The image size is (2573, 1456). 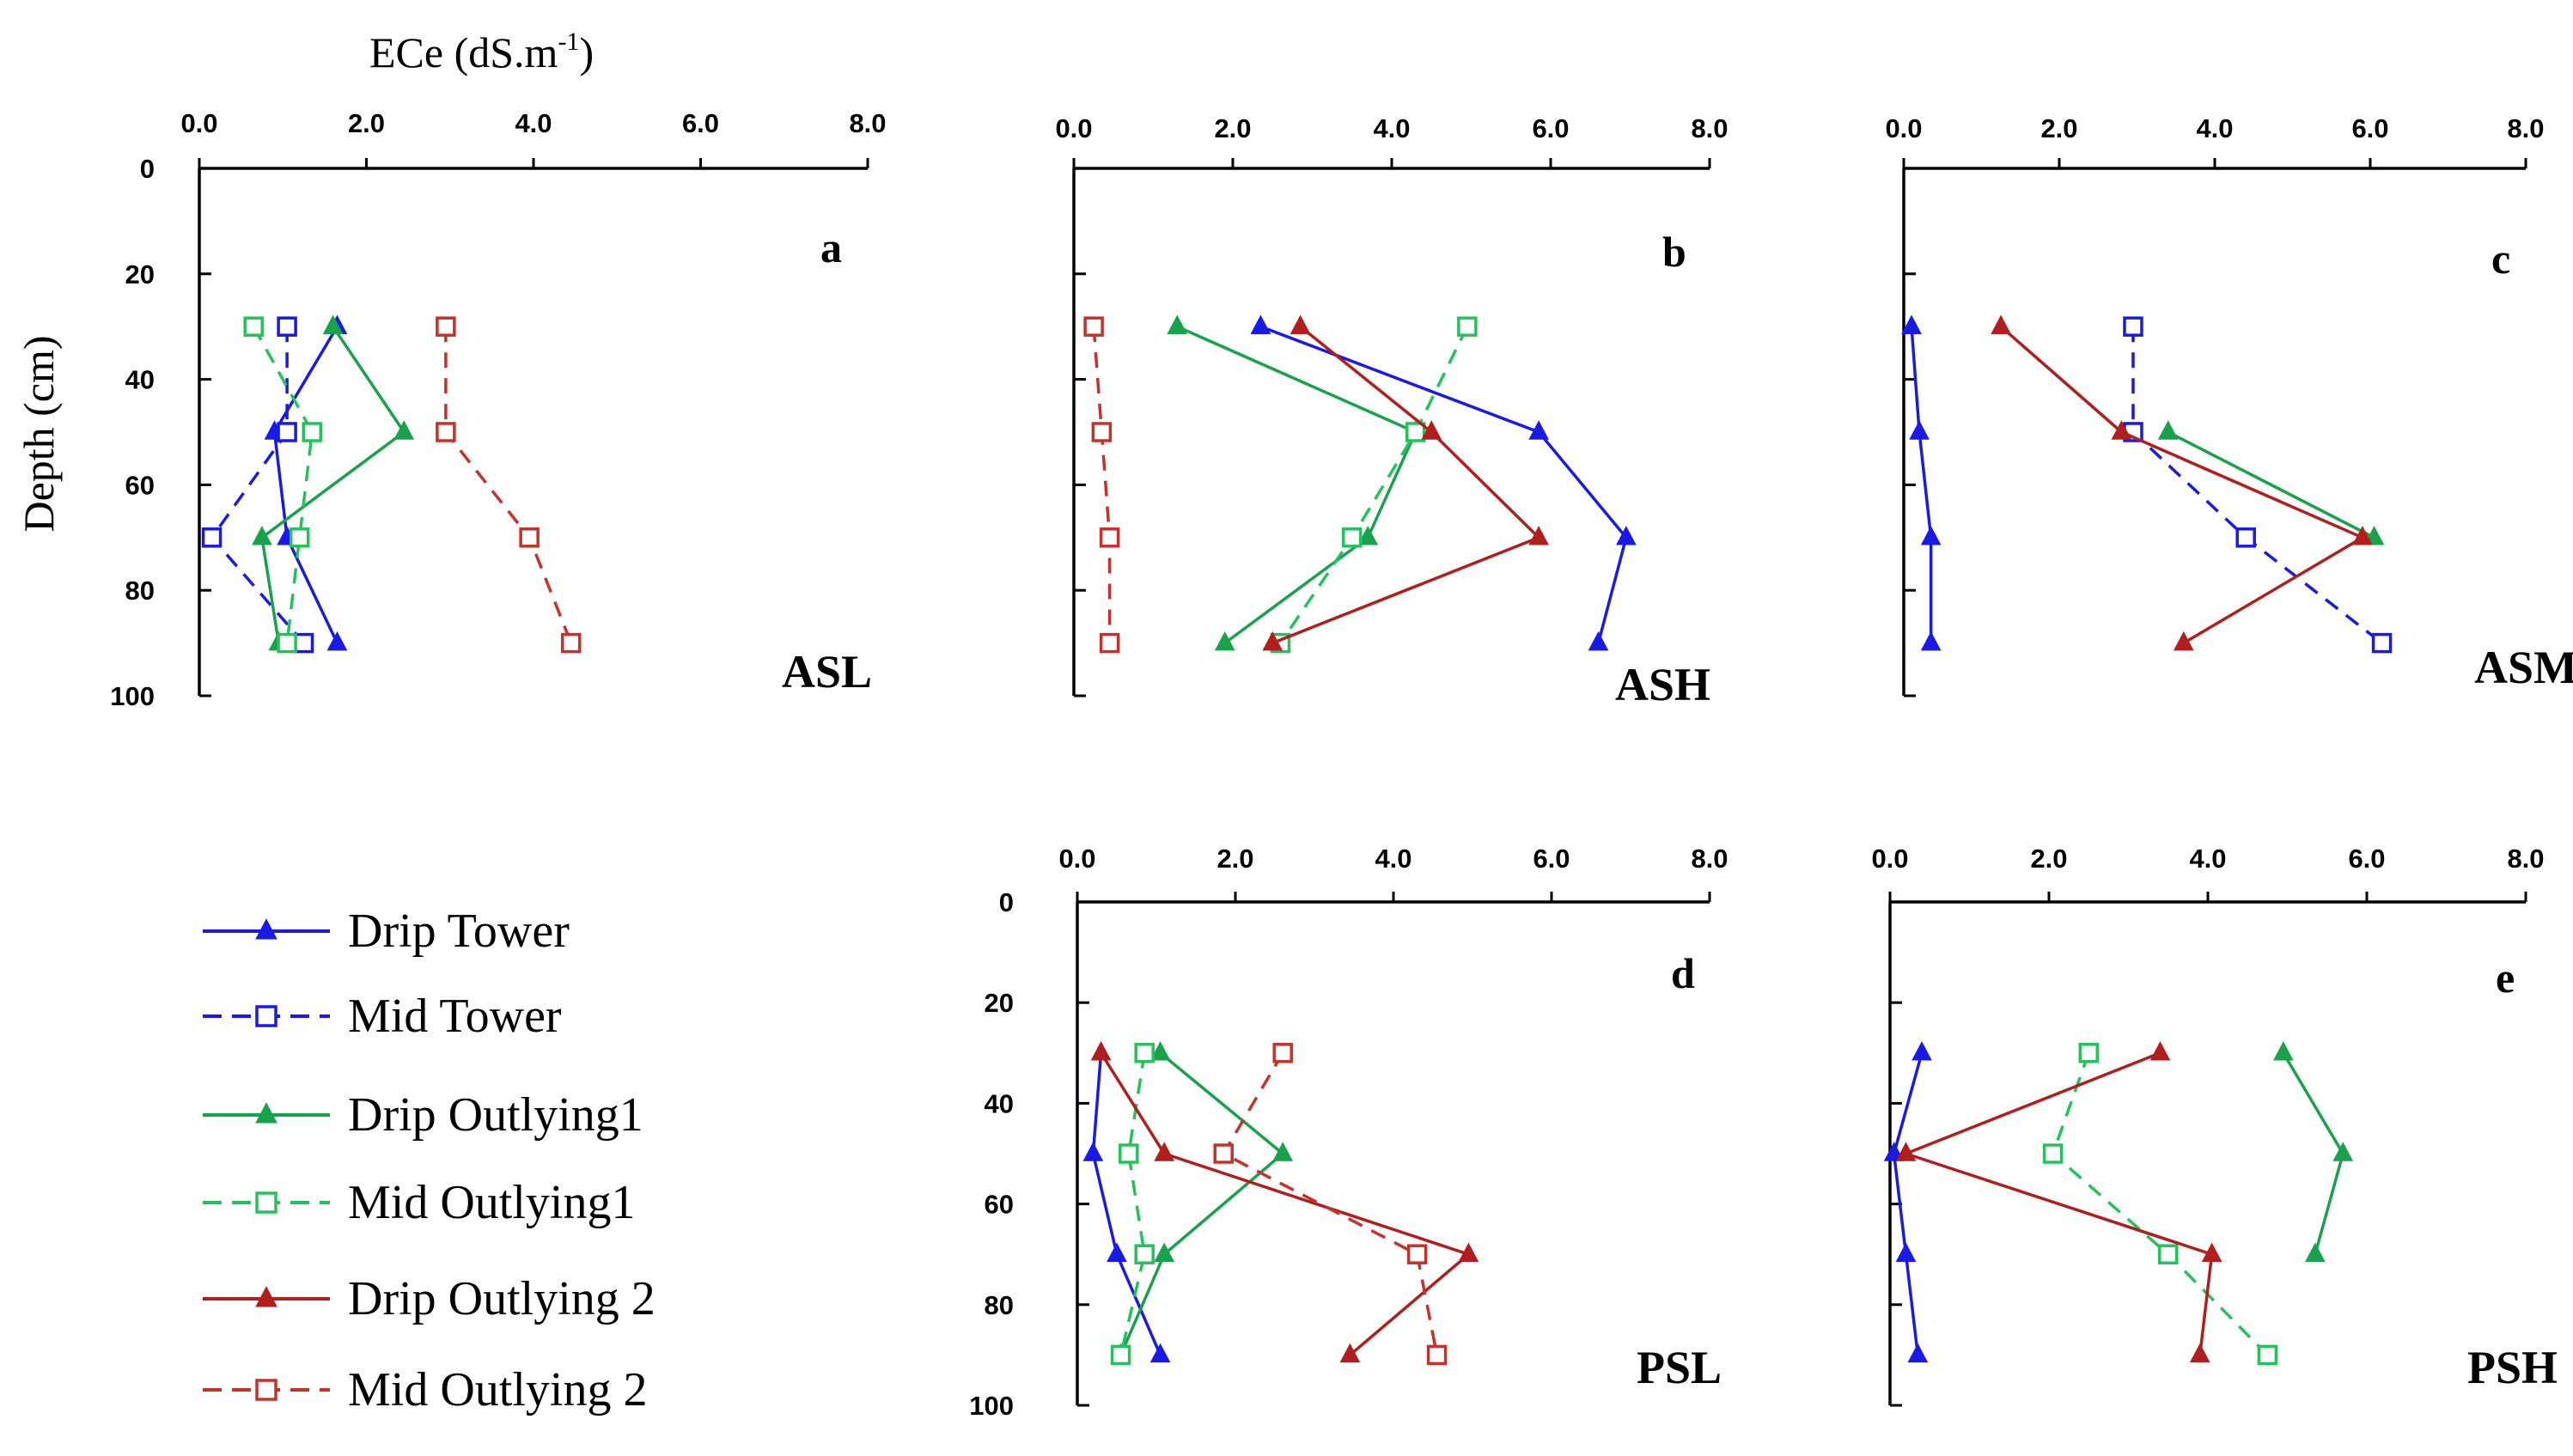 I want to click on x-axis-title: ECe (dS.m-1), so click(x=481, y=52).